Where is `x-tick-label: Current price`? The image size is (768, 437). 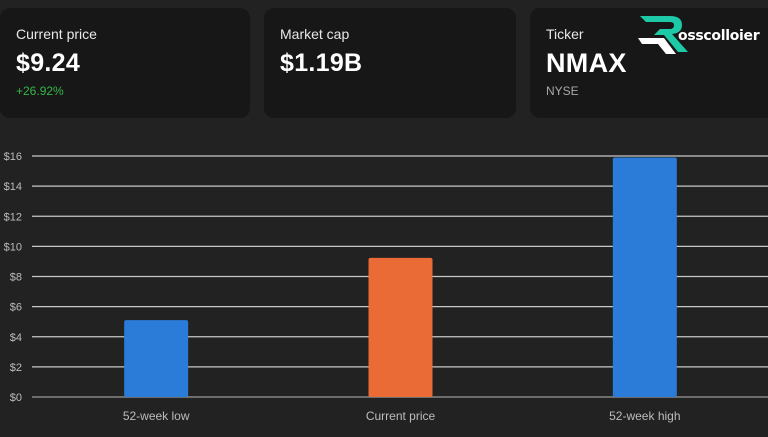 x-tick-label: Current price is located at coordinates (401, 416).